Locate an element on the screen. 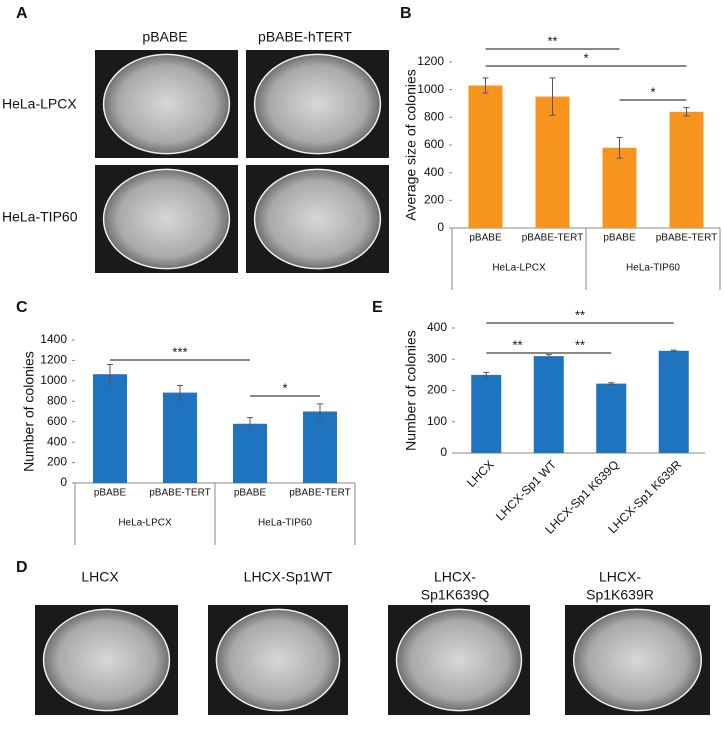 The width and height of the screenshot is (724, 749). y-axis-label: Average size of colonies is located at coordinates (411, 145).